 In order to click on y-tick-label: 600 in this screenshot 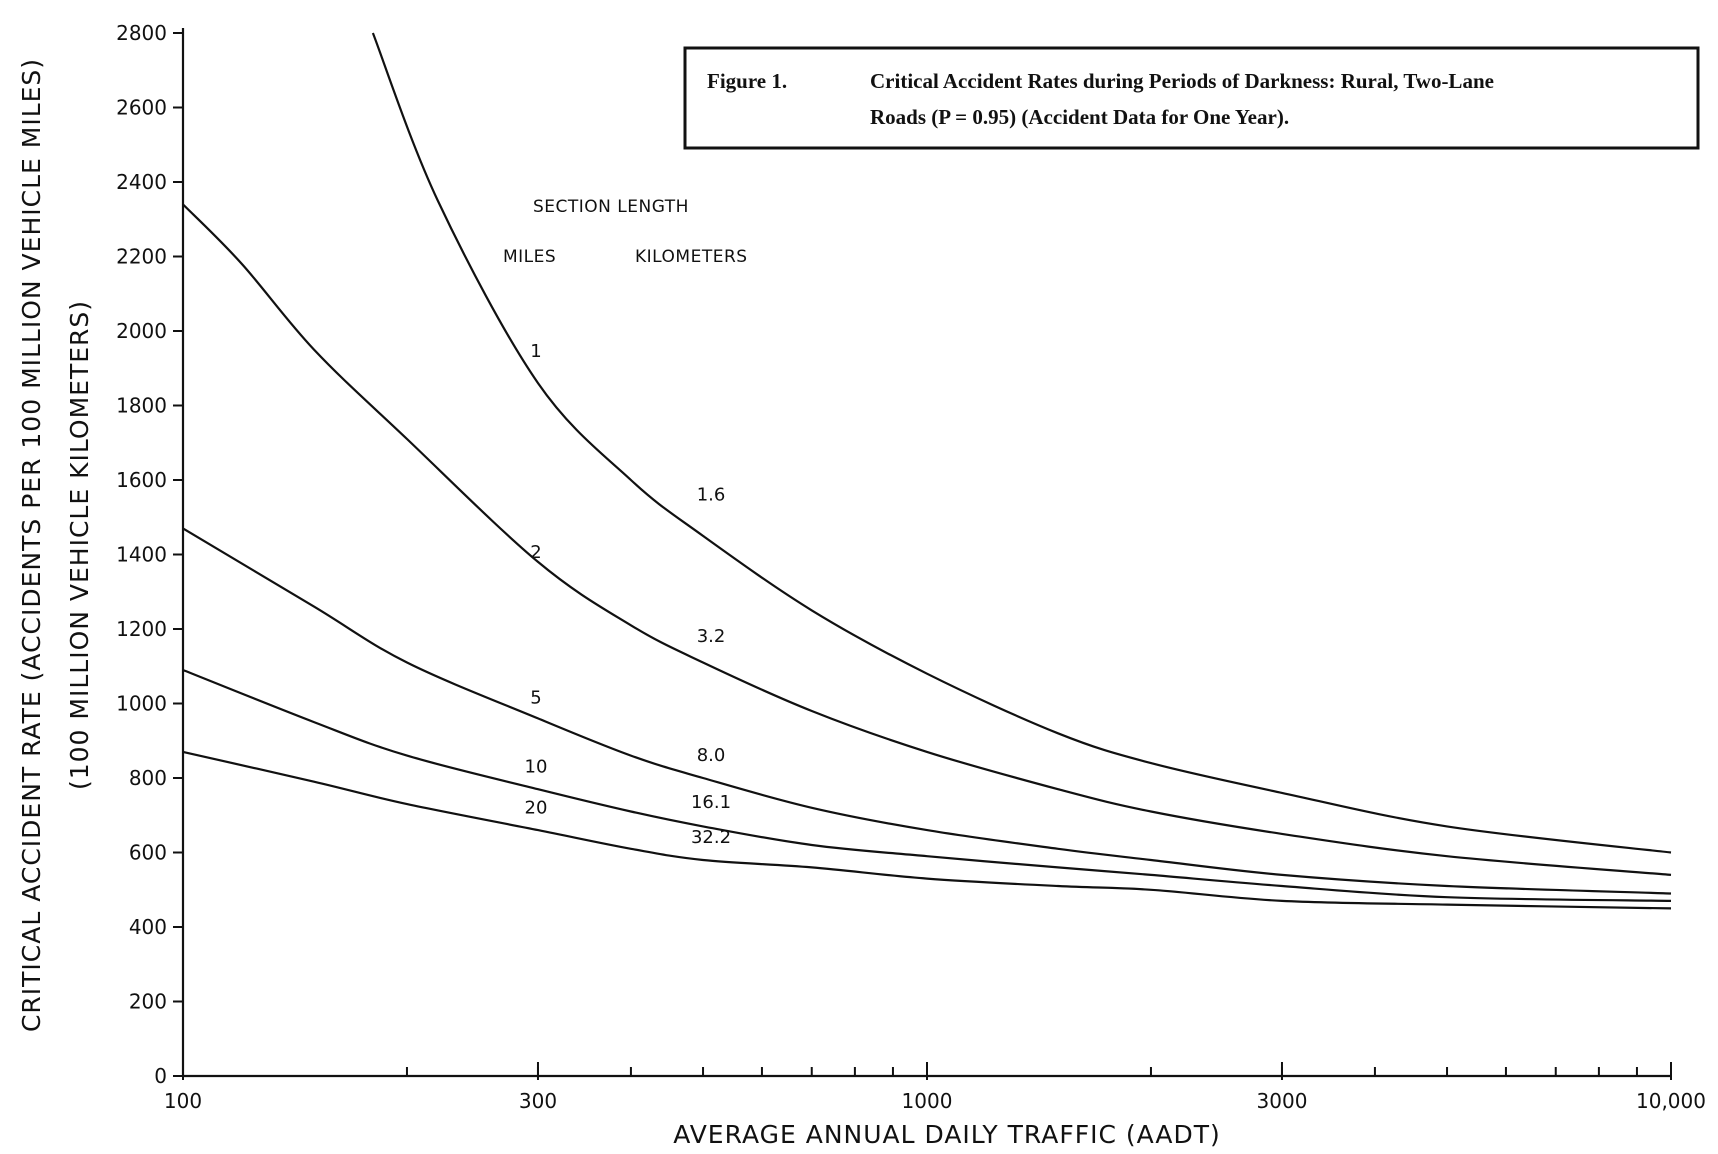, I will do `click(148, 853)`.